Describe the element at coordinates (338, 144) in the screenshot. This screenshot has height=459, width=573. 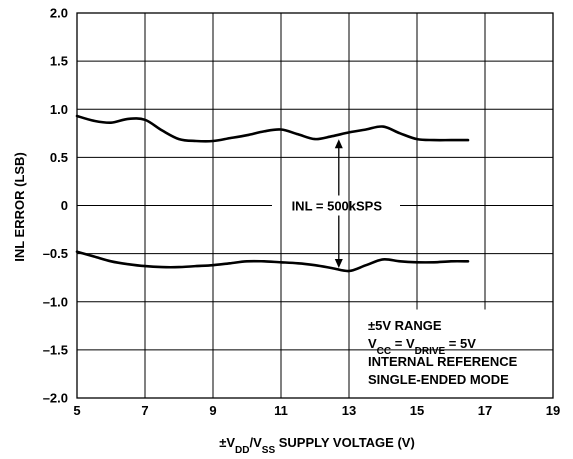
I see `arrow-head-up` at that location.